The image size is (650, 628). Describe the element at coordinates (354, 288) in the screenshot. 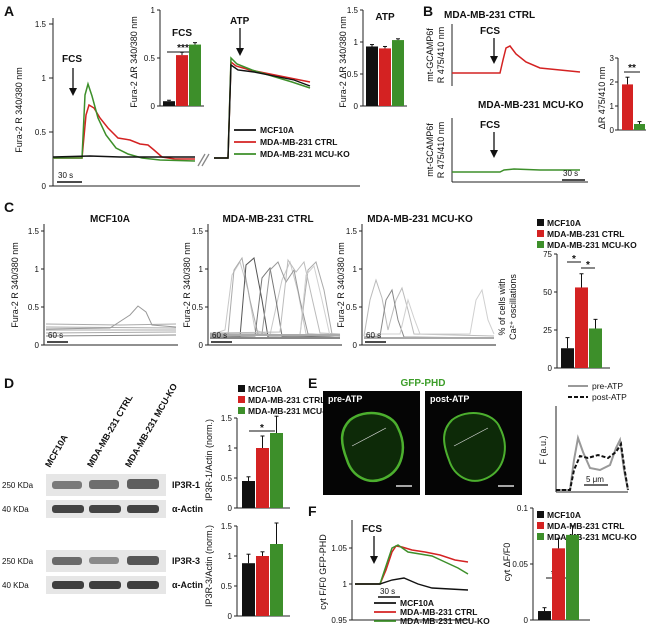

I see `c-yticks-3: 0 0.5 1 1.5` at that location.